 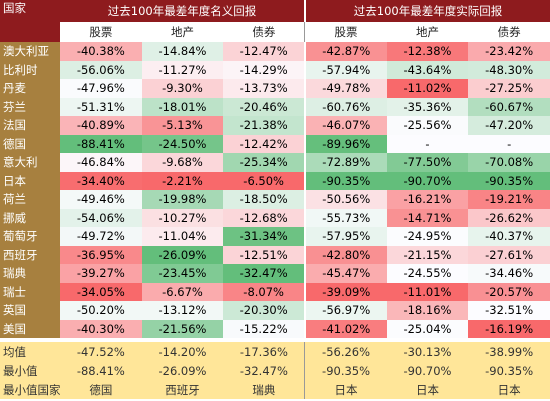 What do you see at coordinates (30, 106) in the screenshot?
I see `country-cell: 芬兰` at bounding box center [30, 106].